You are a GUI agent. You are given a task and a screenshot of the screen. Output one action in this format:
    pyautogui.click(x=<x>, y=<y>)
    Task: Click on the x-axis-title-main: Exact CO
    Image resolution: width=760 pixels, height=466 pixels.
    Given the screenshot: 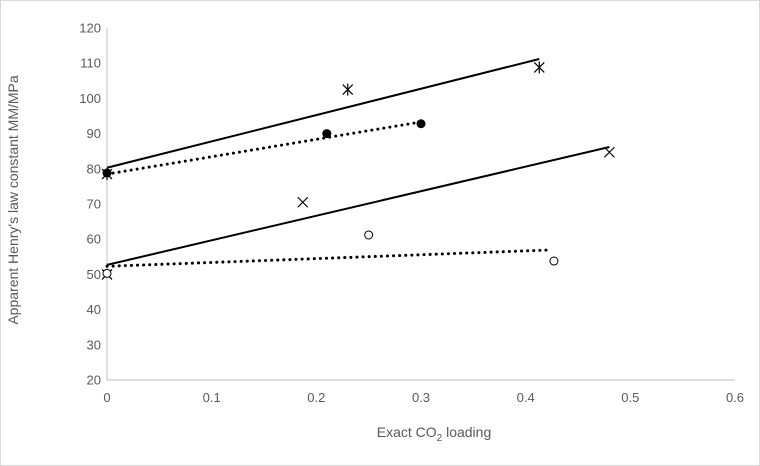 What is the action you would take?
    pyautogui.click(x=407, y=432)
    